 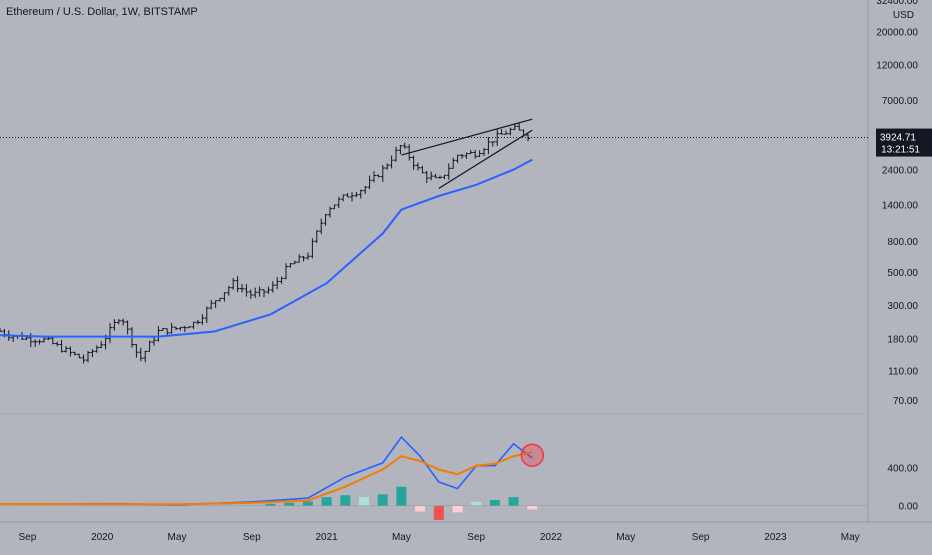 I want to click on price-tick-label: 1400.00, so click(x=900, y=206).